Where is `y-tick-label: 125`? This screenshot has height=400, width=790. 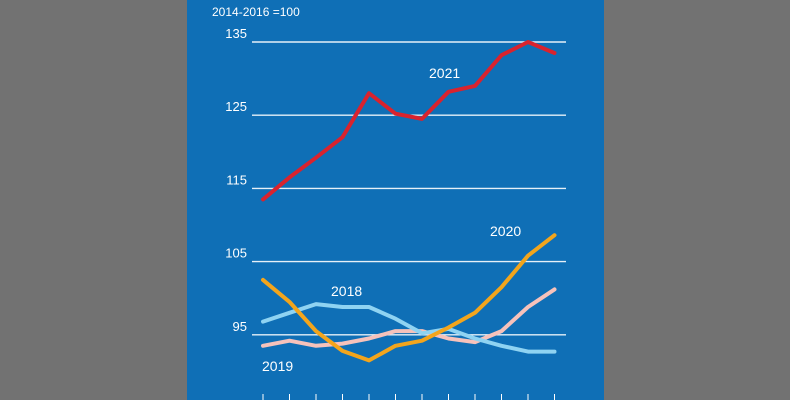 y-tick-label: 125 is located at coordinates (236, 106).